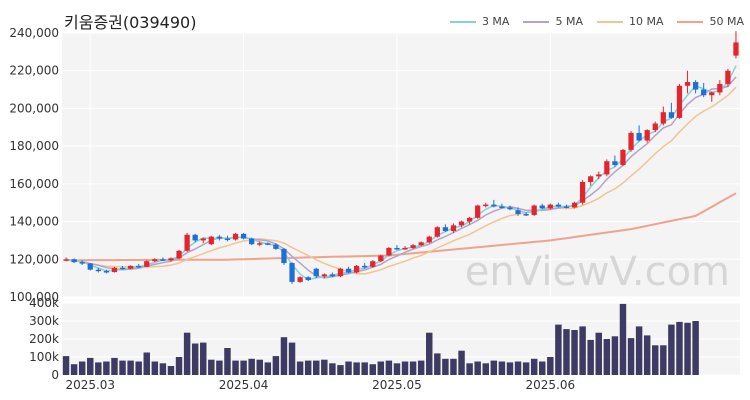 This screenshot has height=400, width=750. I want to click on volume-tick-label: 100k, so click(44, 357).